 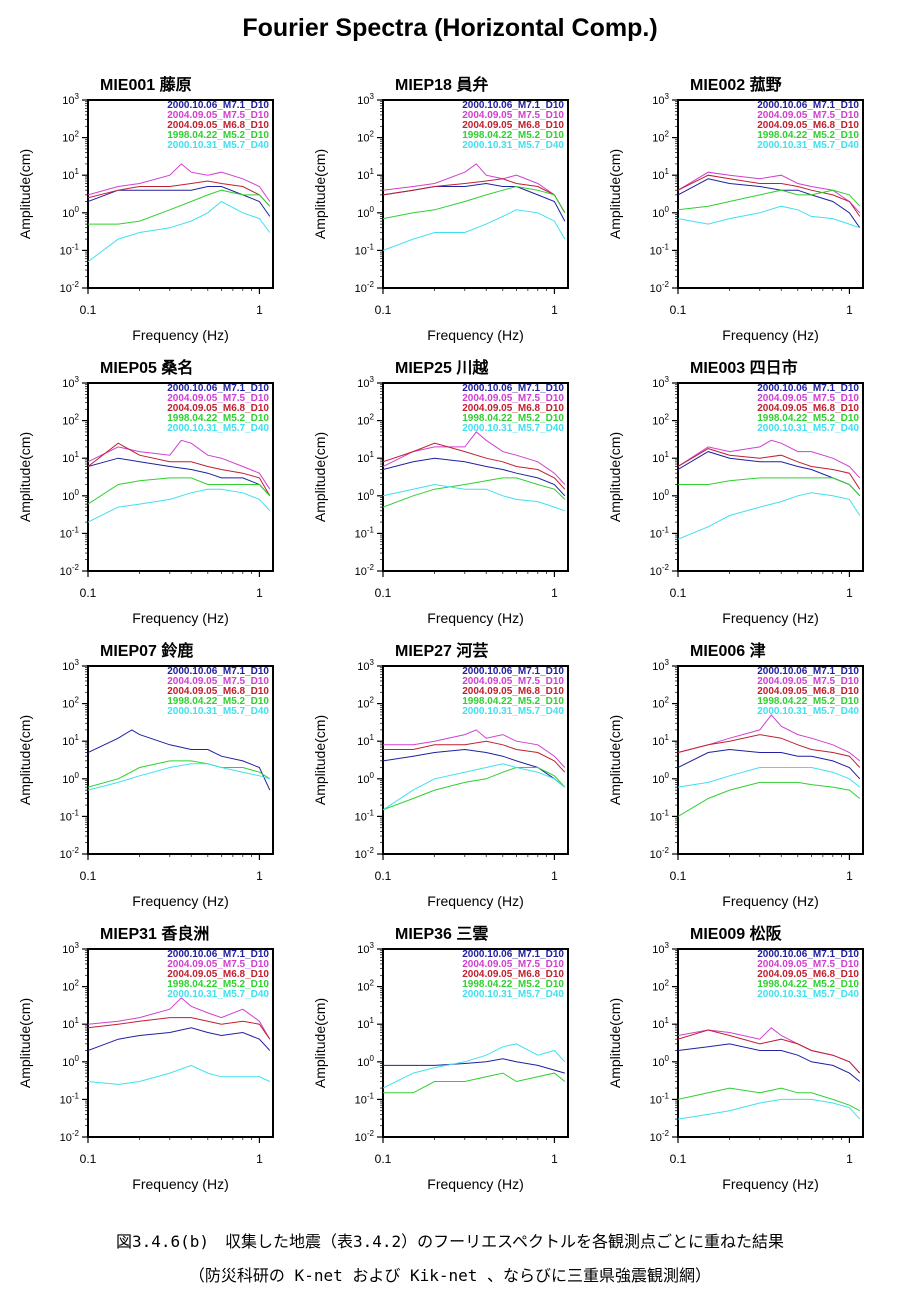 What do you see at coordinates (146, 367) in the screenshot?
I see `station-title: MIEP05 桑名` at bounding box center [146, 367].